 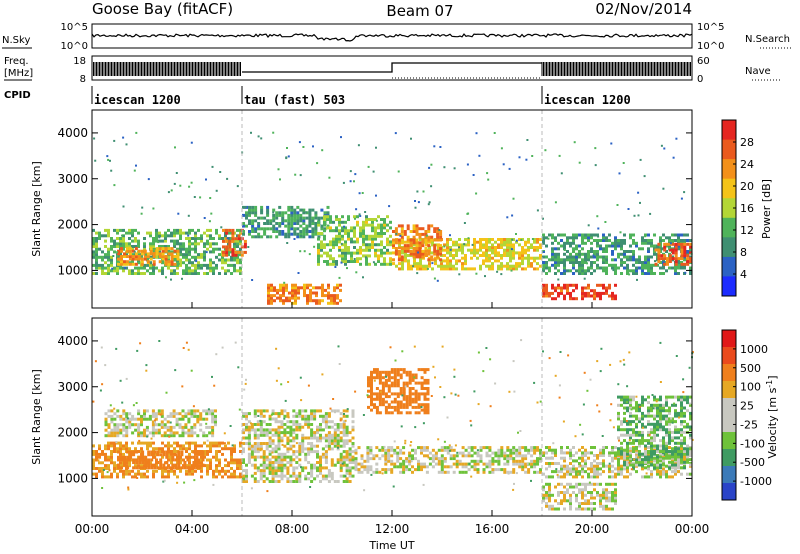 What do you see at coordinates (392, 67) in the screenshot?
I see `freq-line` at bounding box center [392, 67].